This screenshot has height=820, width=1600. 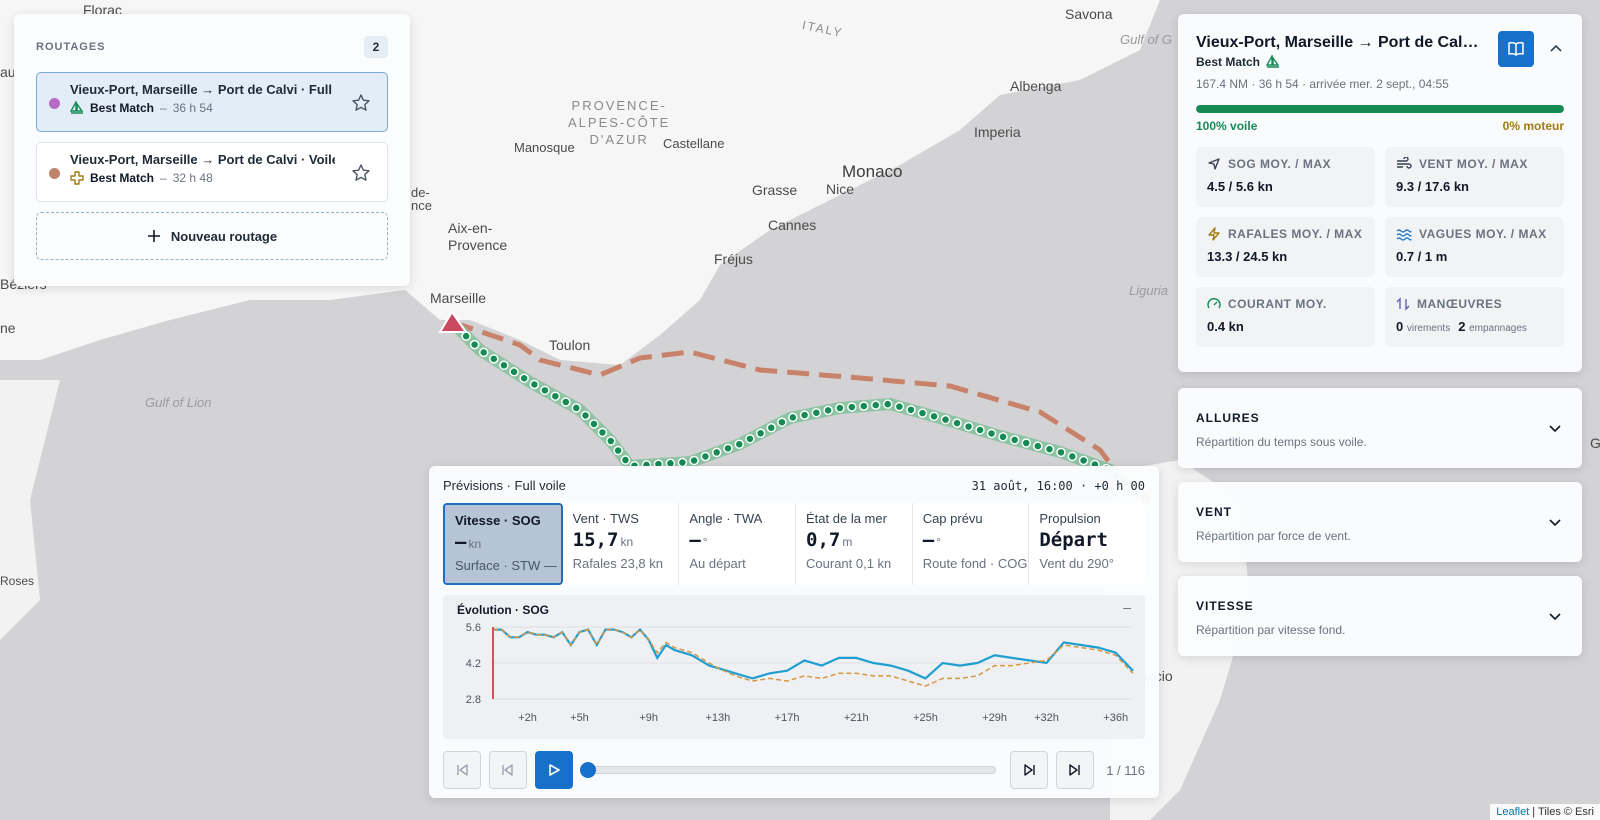 I want to click on kpi-label: SOG MOY. / MAX, so click(x=1280, y=164).